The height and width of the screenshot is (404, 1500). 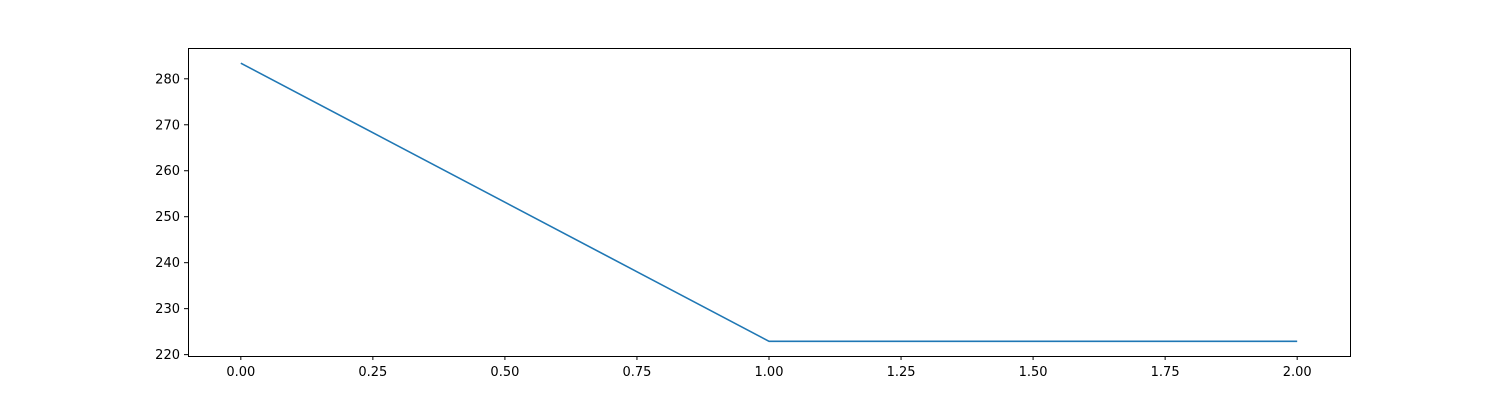 I want to click on x-axis: 0.00 0.25 0.50 0.75 1.00 1.25 1.50 1.75 2.00, so click(x=769, y=368).